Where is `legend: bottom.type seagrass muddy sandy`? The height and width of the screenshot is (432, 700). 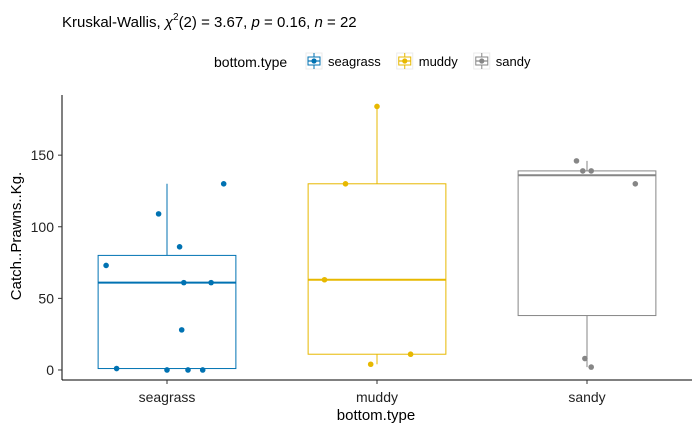
legend: bottom.type seagrass muddy sandy is located at coordinates (372, 61).